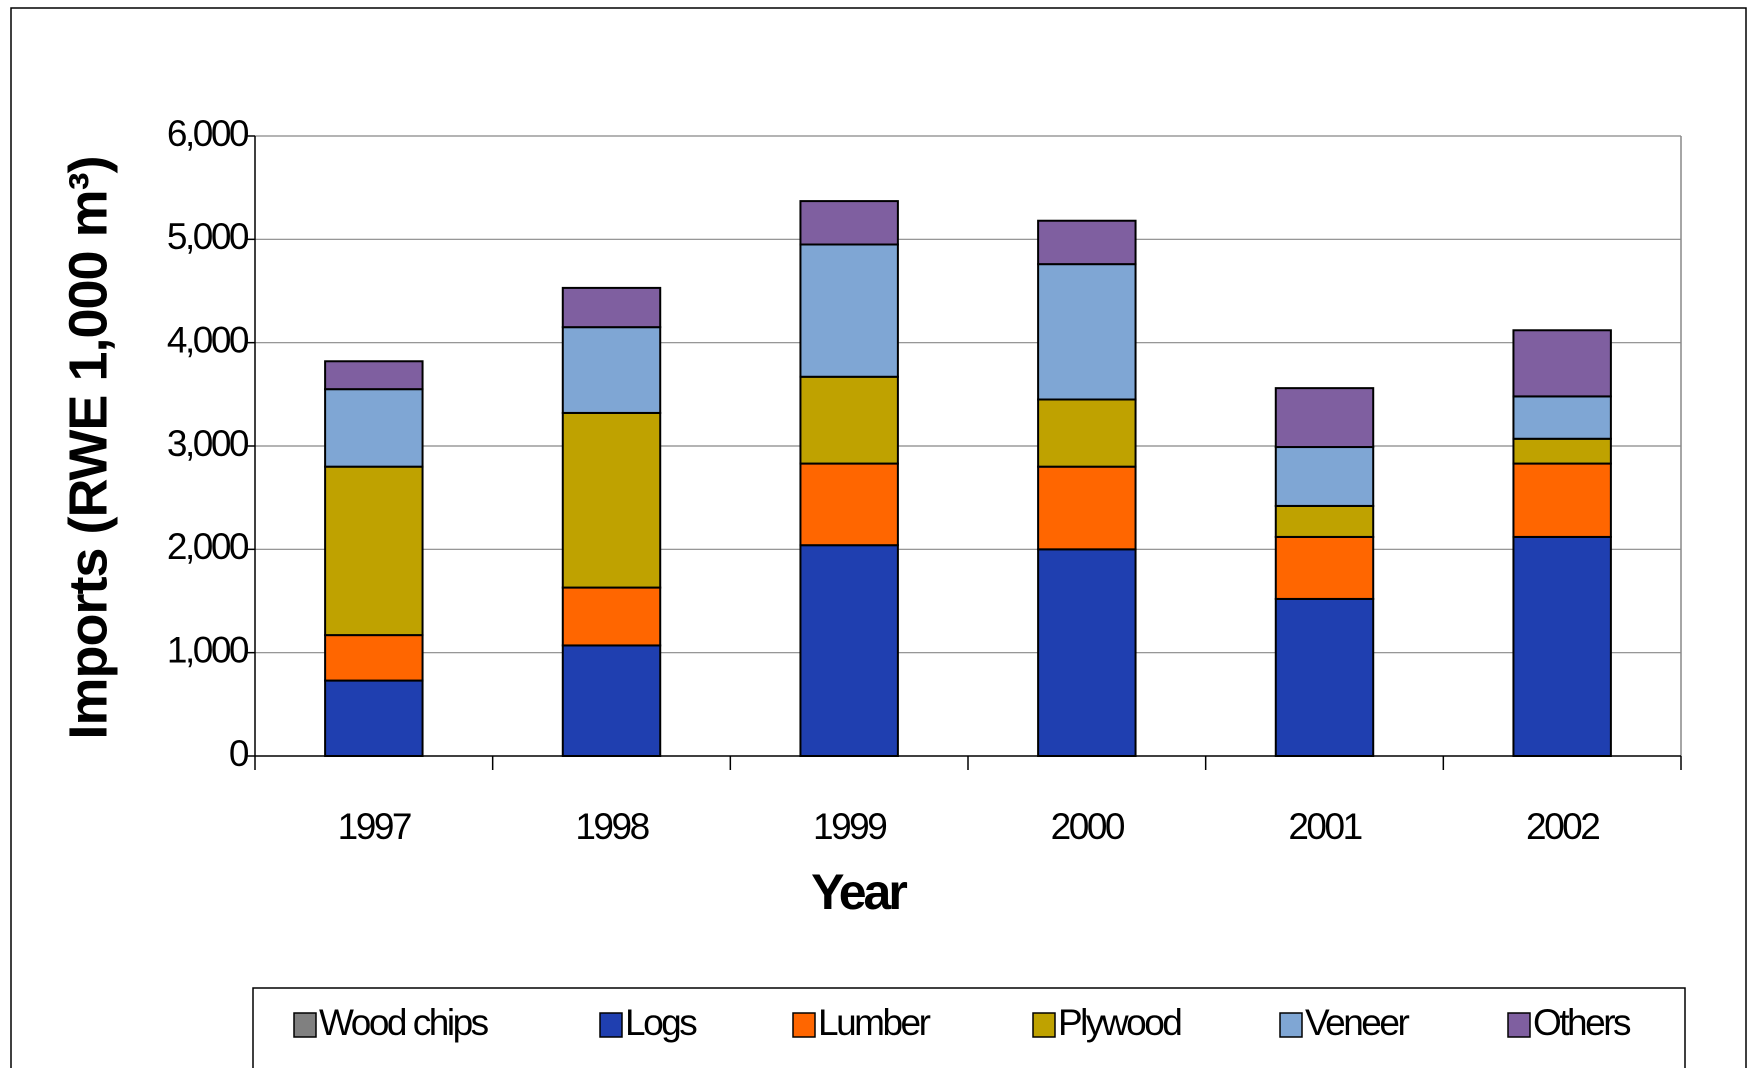  I want to click on legend-label: Logs, so click(661, 1022).